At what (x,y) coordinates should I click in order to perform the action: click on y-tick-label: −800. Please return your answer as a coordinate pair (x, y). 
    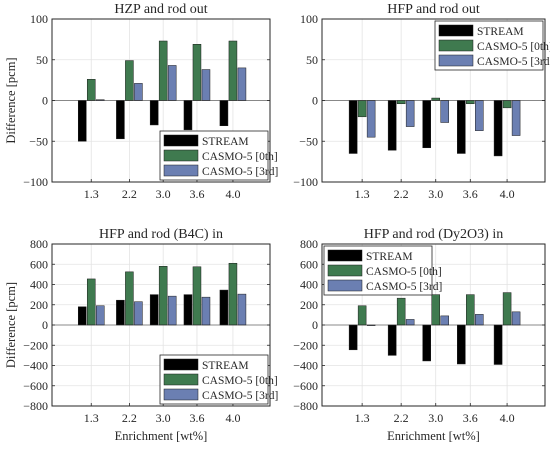
    Looking at the image, I should click on (305, 406).